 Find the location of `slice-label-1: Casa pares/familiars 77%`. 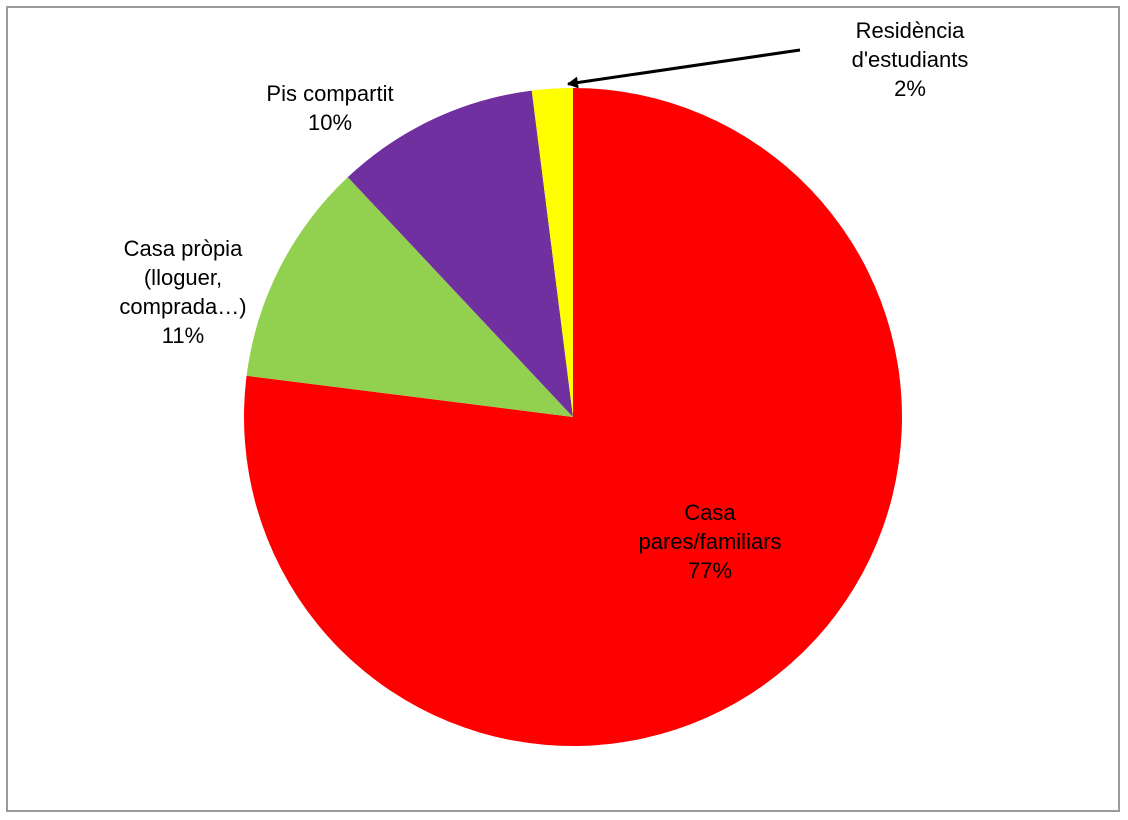

slice-label-1: Casa pares/familiars 77% is located at coordinates (709, 541).